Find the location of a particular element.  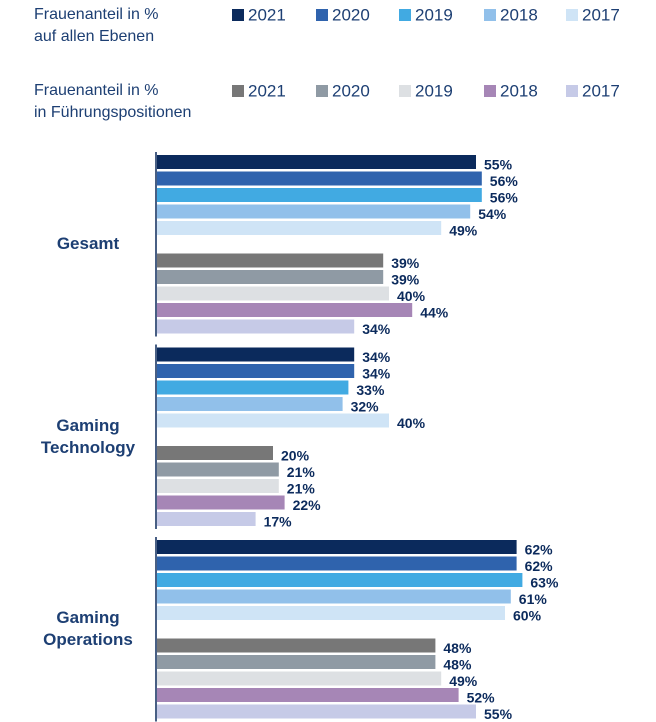

category-label: Gesamt is located at coordinates (88, 243).